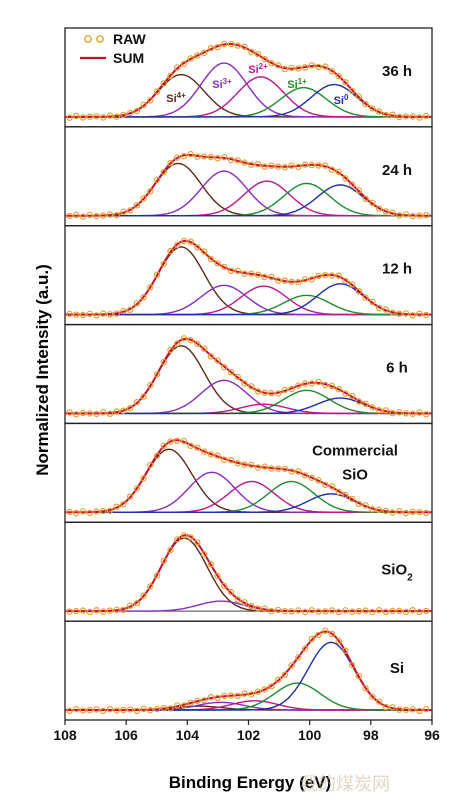  What do you see at coordinates (355, 474) in the screenshot?
I see `panel-label: SiO` at bounding box center [355, 474].